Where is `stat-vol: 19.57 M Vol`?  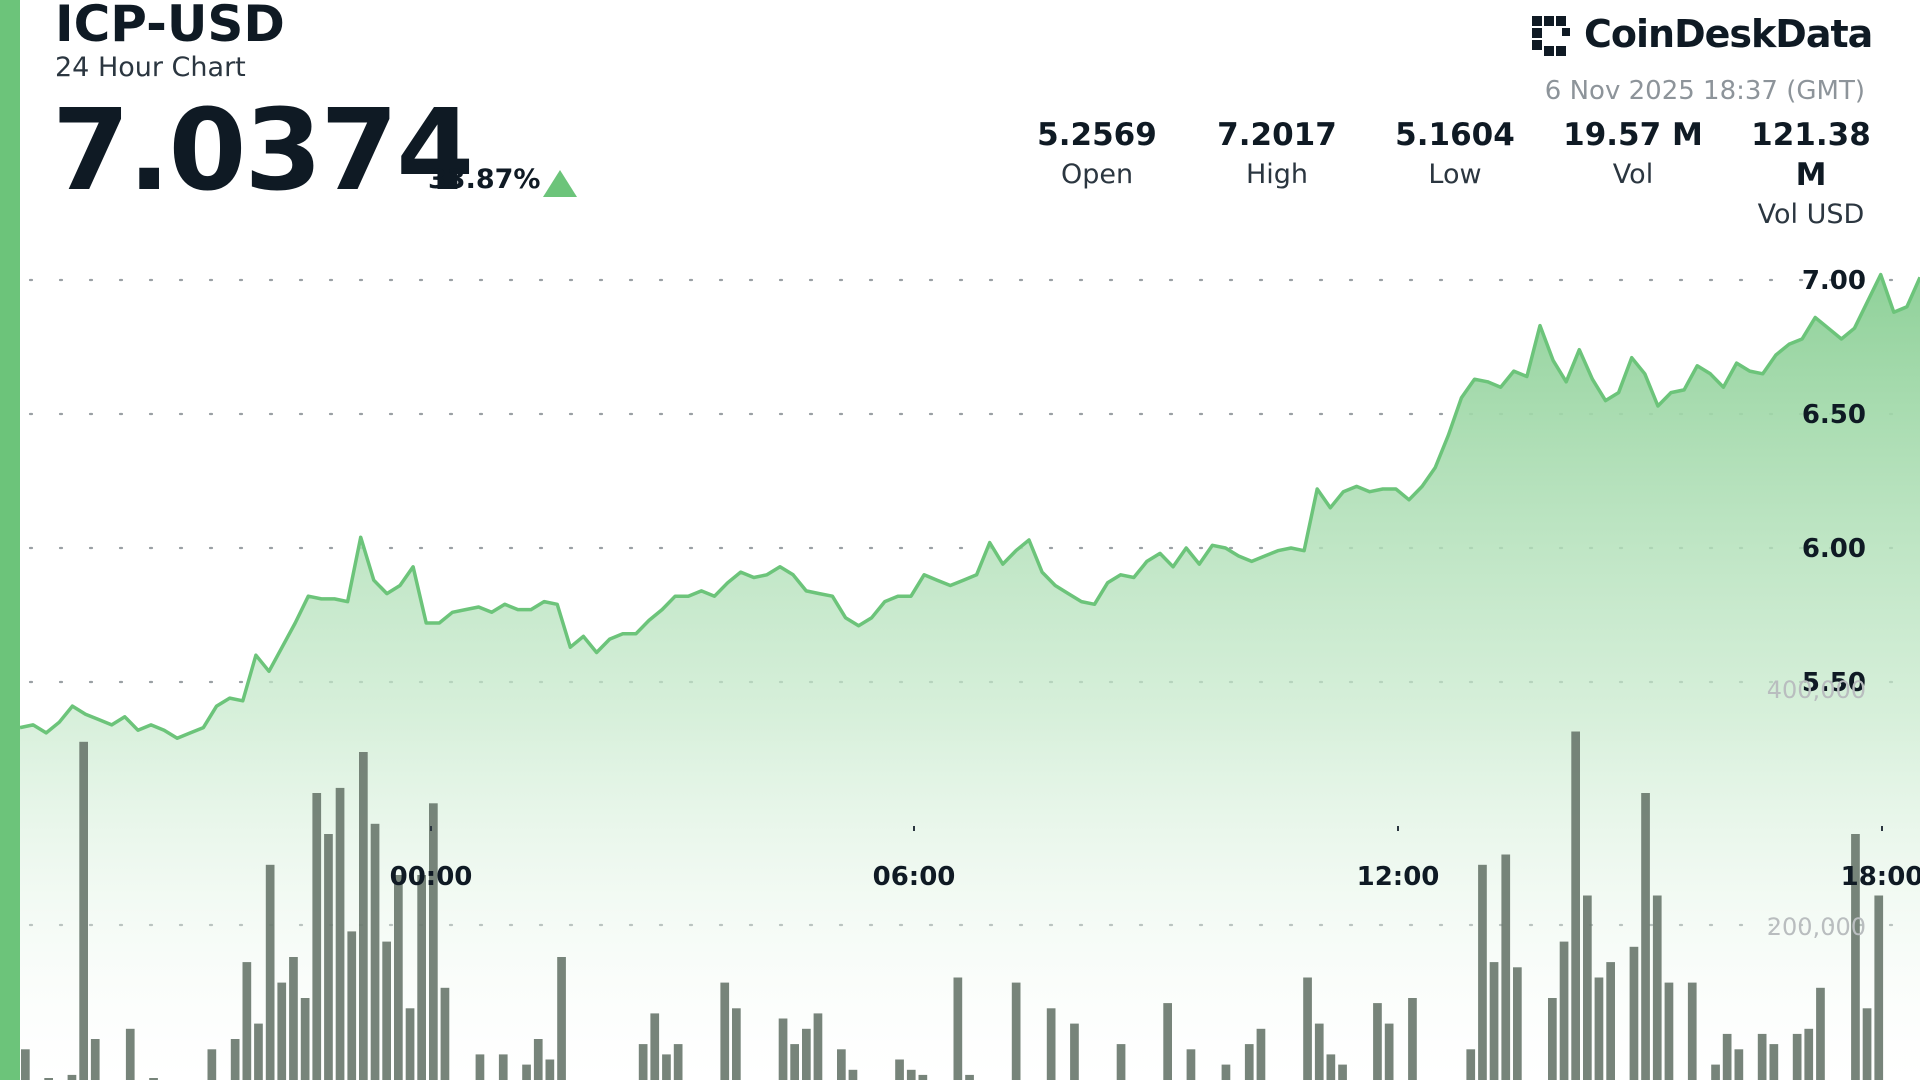 stat-vol: 19.57 M Vol is located at coordinates (1633, 155).